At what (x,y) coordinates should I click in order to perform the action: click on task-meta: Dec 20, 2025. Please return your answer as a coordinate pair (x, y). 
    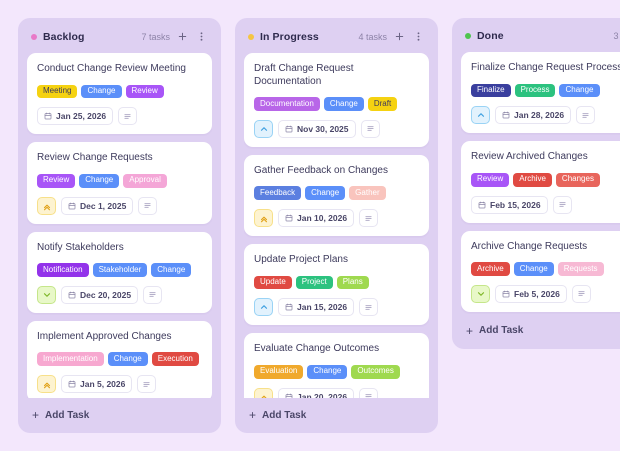
    Looking at the image, I should click on (119, 294).